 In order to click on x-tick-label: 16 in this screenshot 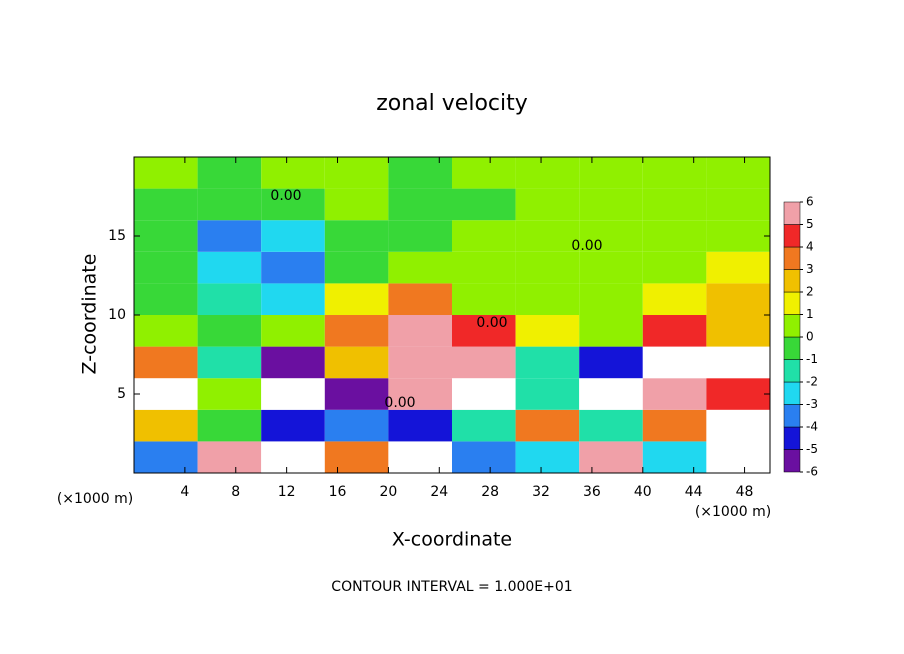, I will do `click(338, 492)`.